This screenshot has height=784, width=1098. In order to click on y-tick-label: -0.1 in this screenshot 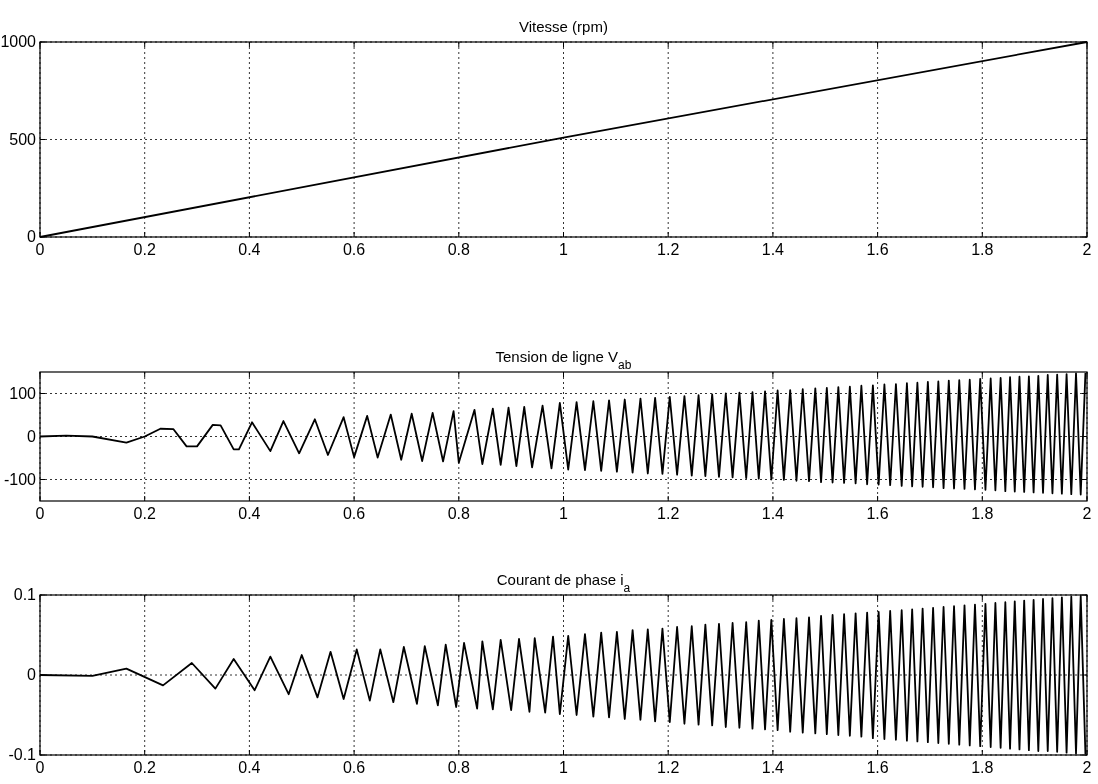, I will do `click(22, 754)`.